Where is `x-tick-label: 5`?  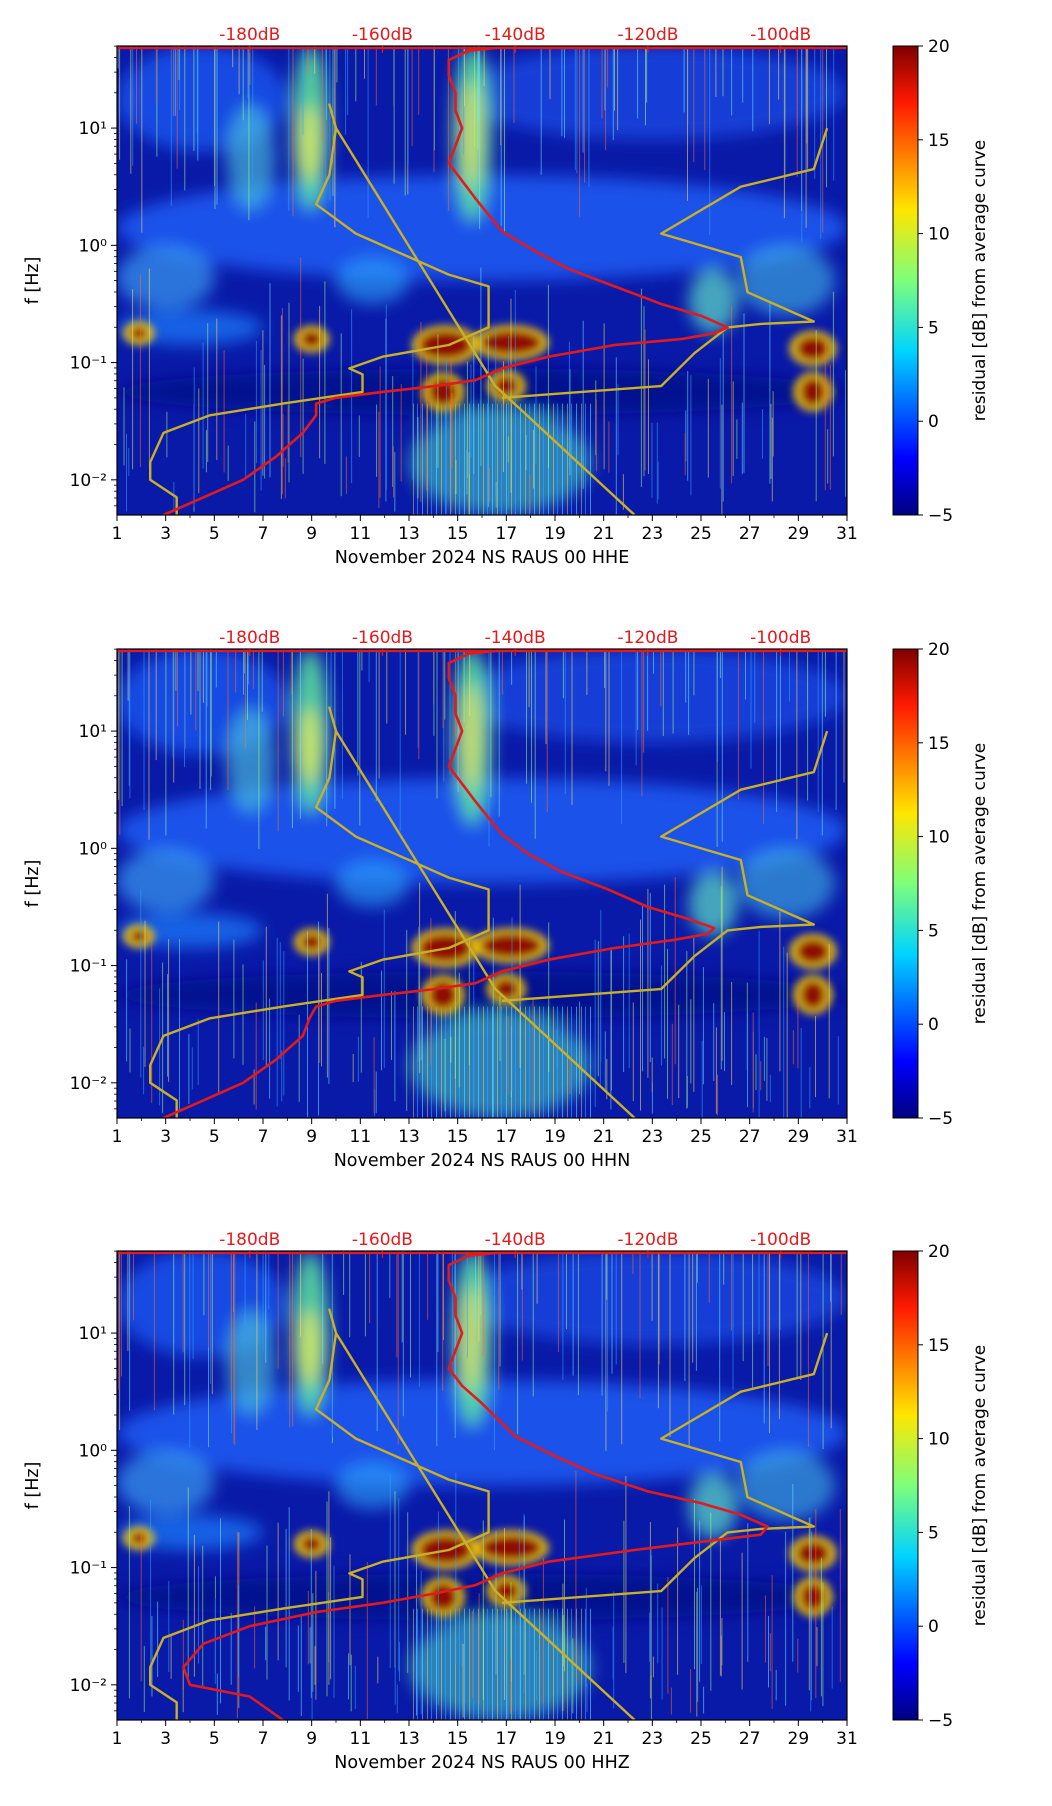
x-tick-label: 5 is located at coordinates (214, 1137).